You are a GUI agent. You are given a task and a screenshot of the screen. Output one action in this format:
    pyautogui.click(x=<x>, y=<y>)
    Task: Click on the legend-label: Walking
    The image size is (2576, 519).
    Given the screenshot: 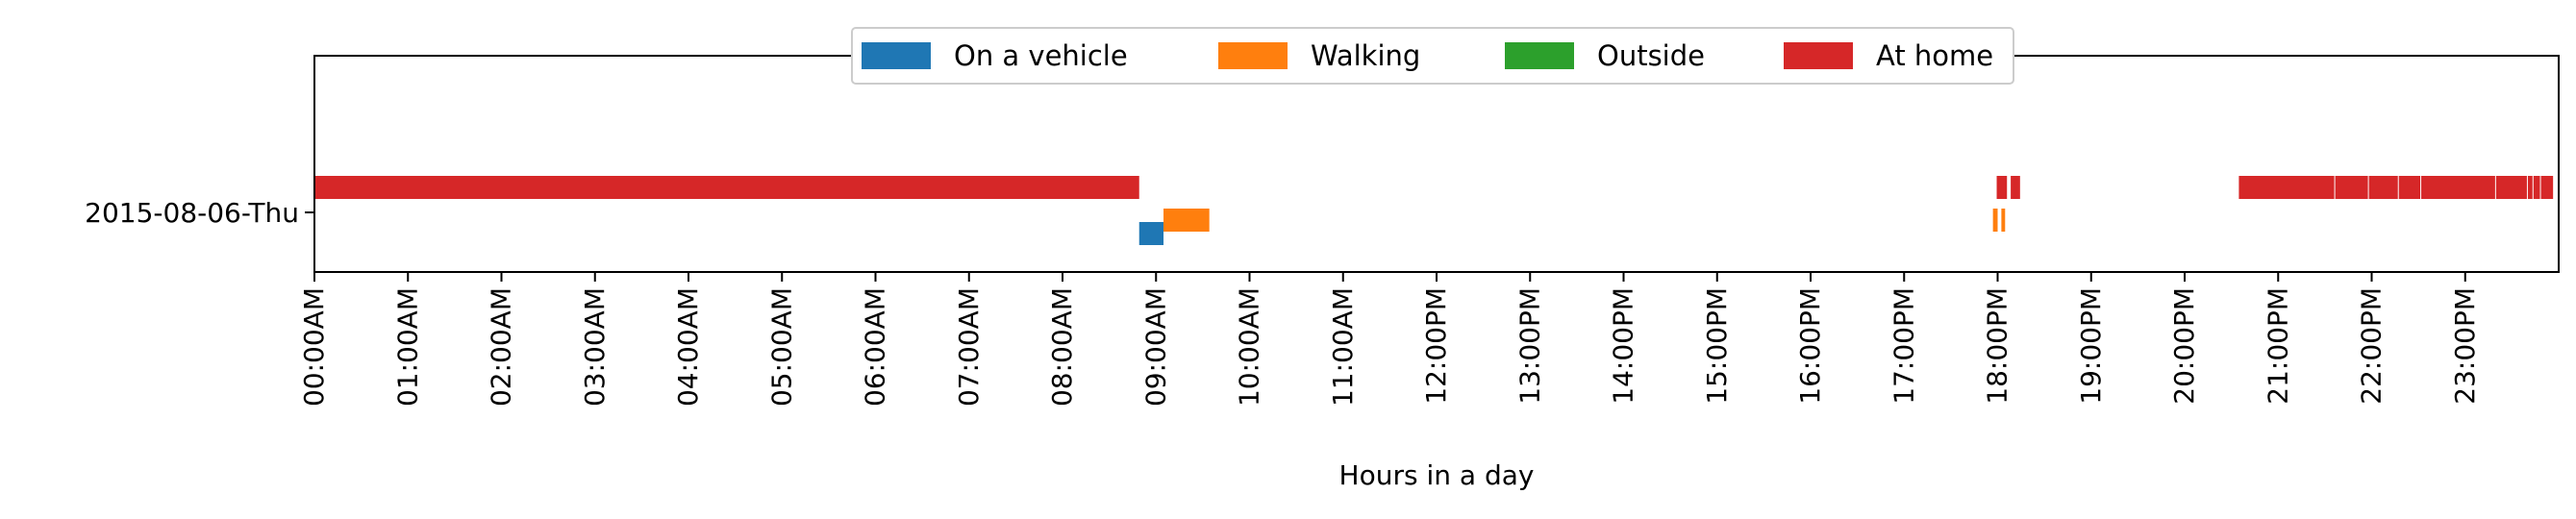 What is the action you would take?
    pyautogui.click(x=1365, y=55)
    